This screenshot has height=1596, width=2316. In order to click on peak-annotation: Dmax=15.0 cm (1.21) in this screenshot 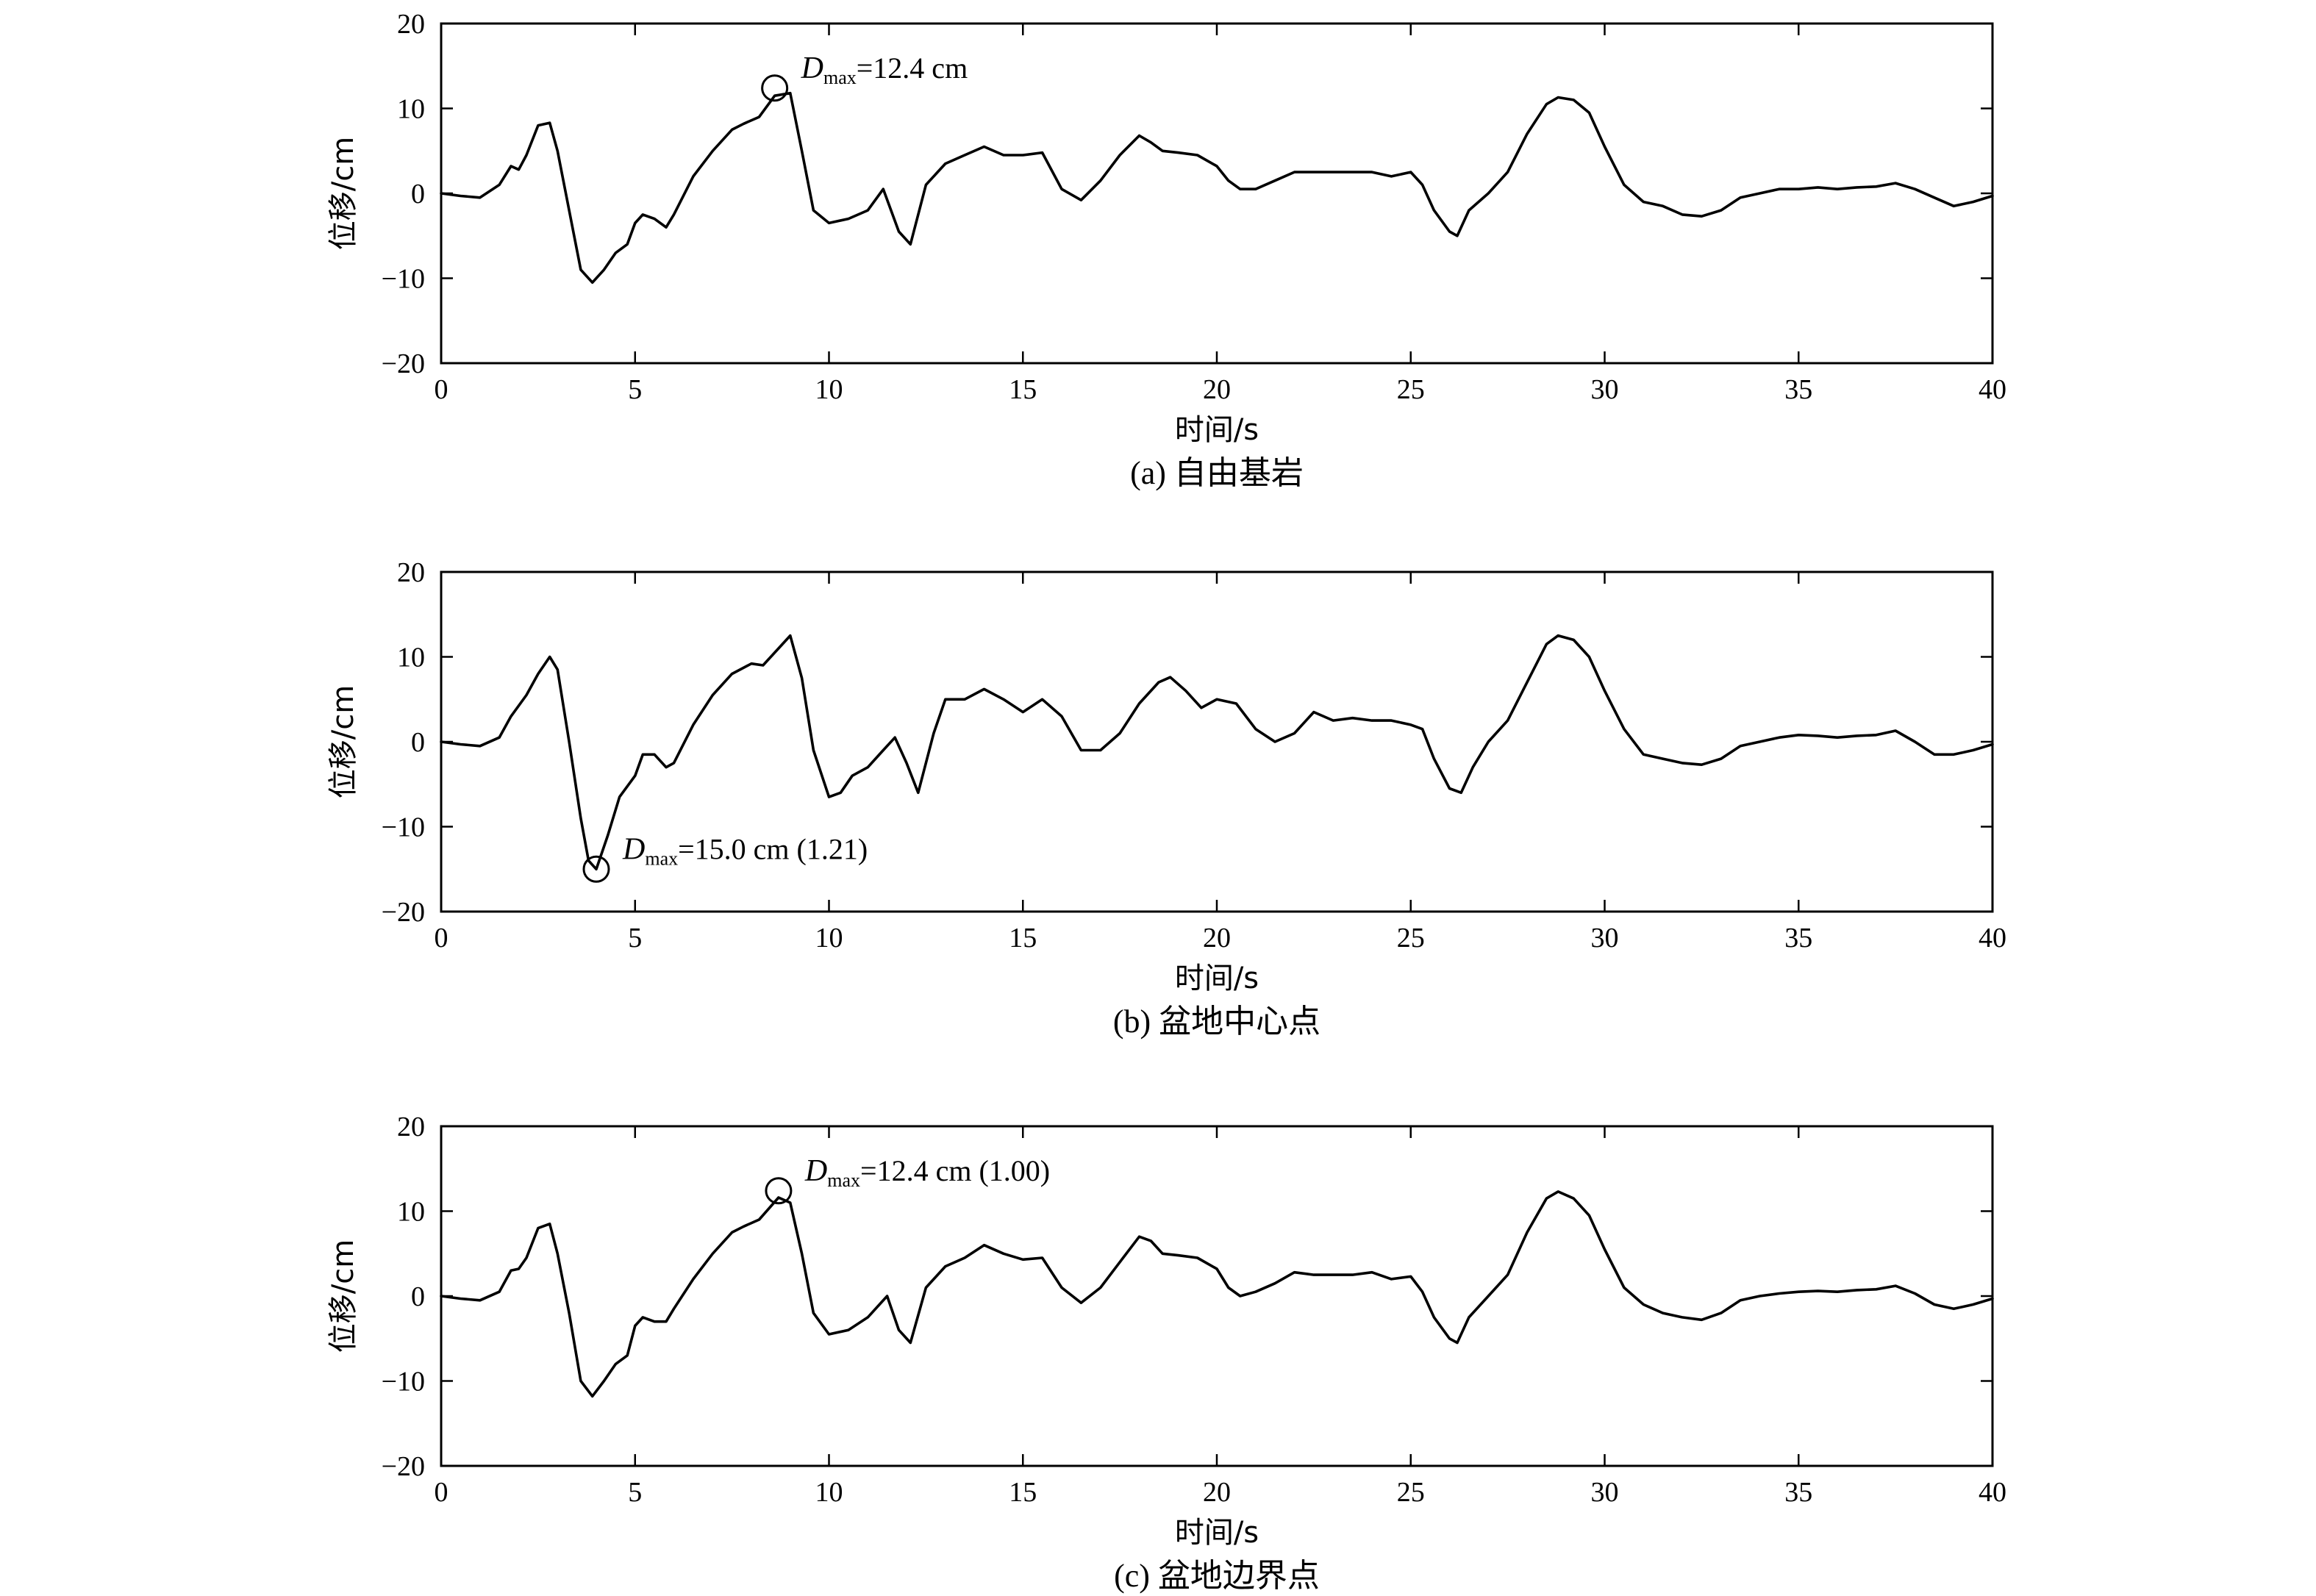, I will do `click(745, 850)`.